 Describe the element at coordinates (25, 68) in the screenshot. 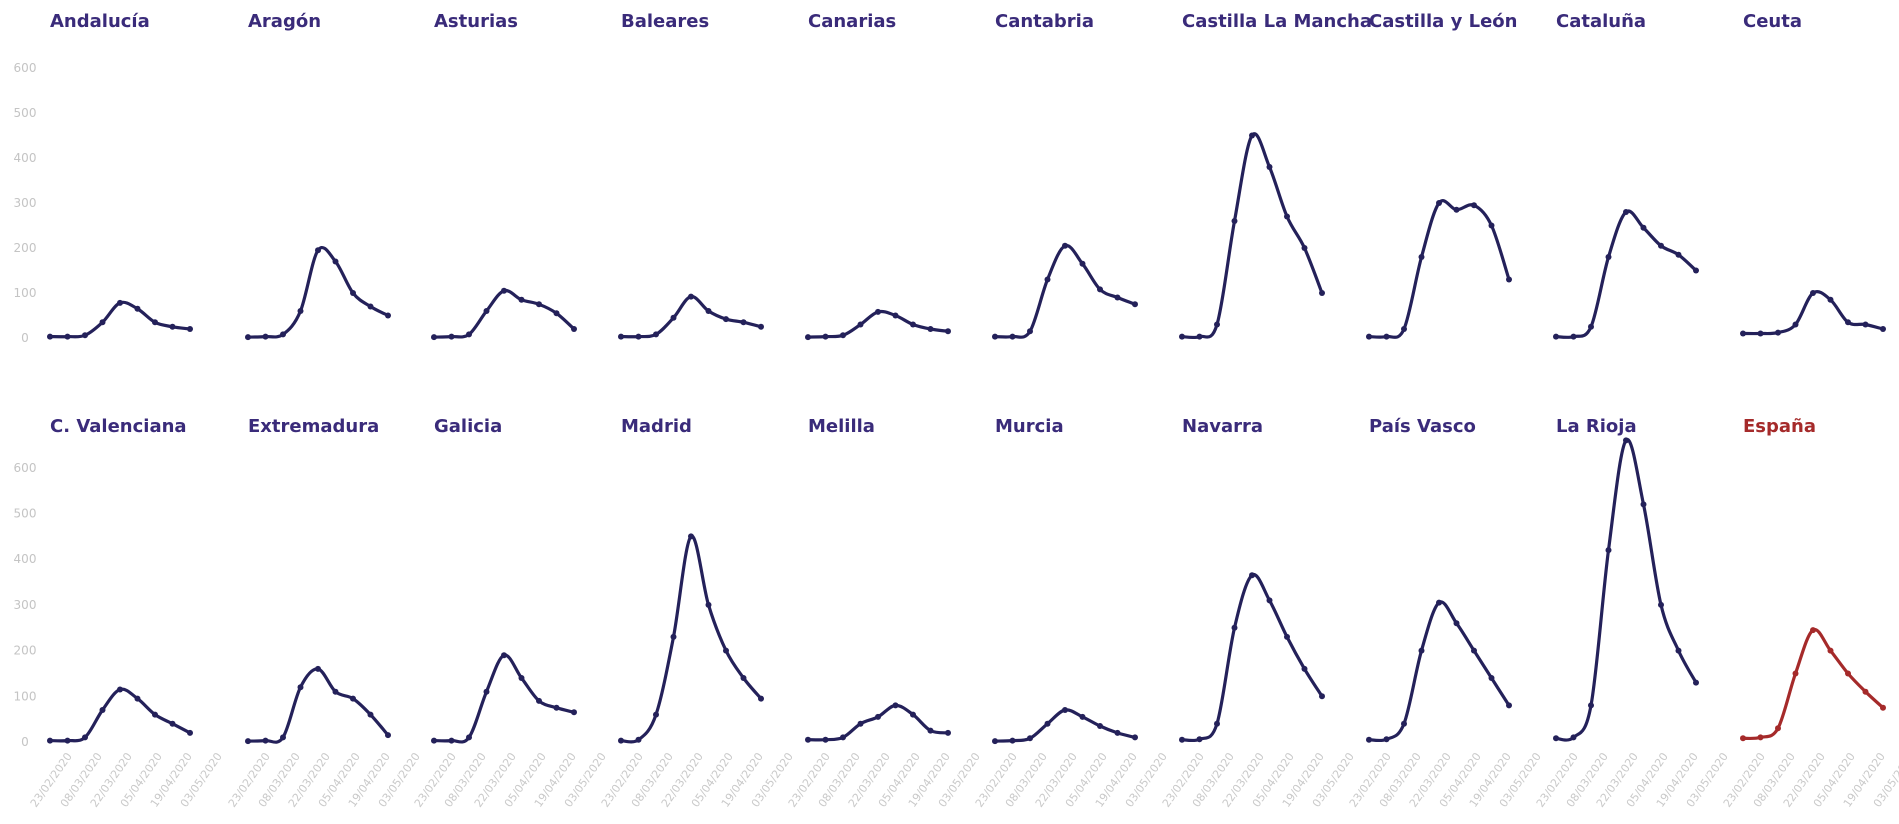

I see `y-tick-label: 600` at that location.